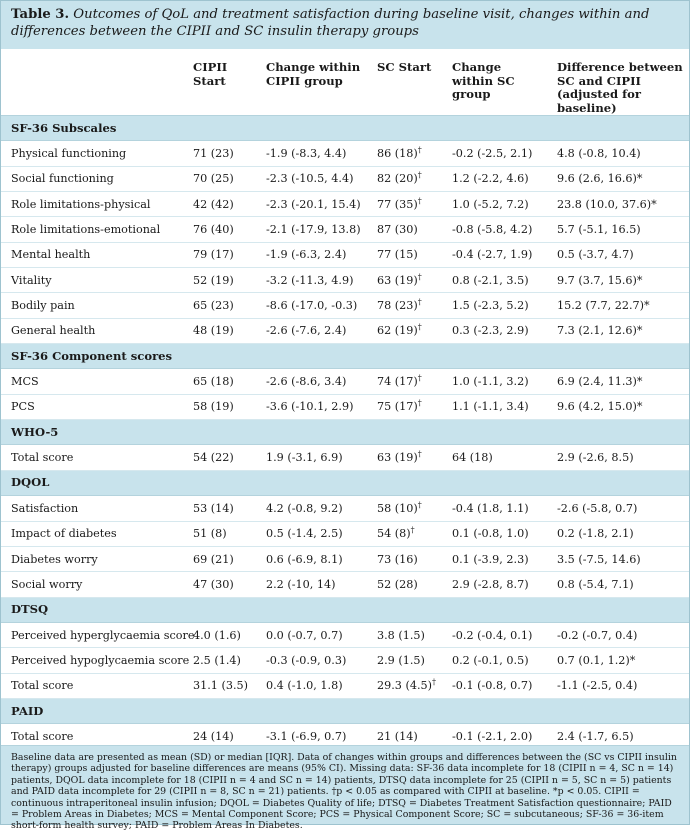 Image resolution: width=690 pixels, height=832 pixels. Describe the element at coordinates (217, 635) in the screenshot. I see `cell-cipii-start-value: 4.0 (1.6)` at that location.